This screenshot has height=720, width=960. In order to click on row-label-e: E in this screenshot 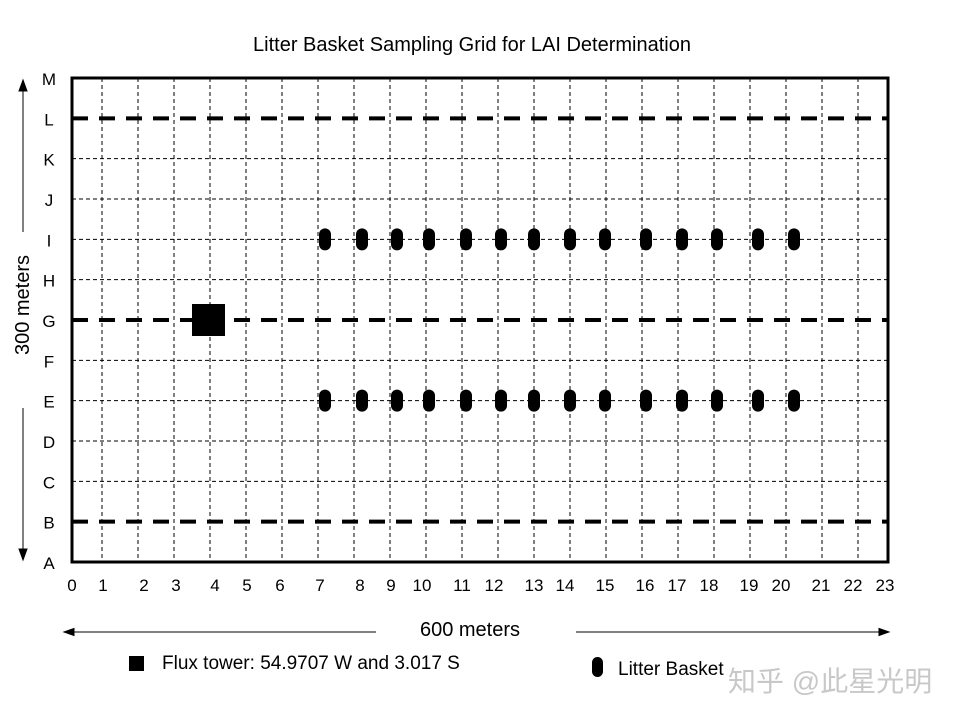, I will do `click(48, 402)`.